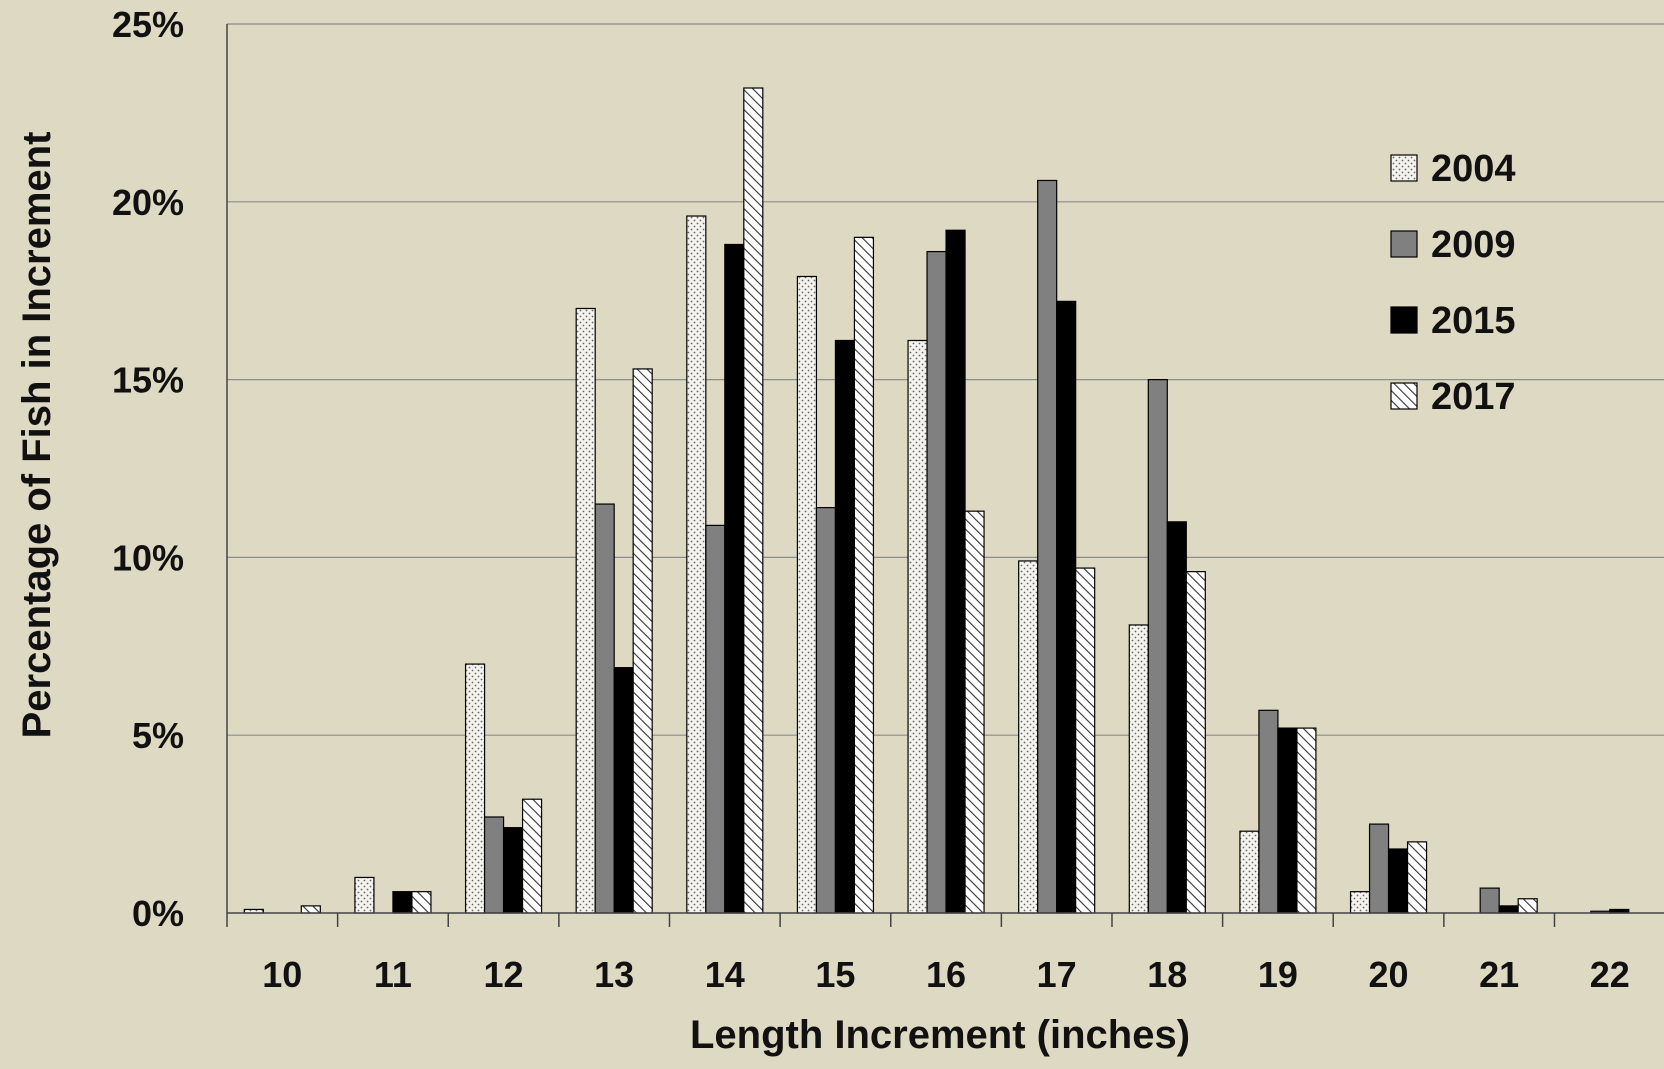 This screenshot has width=1664, height=1069. Describe the element at coordinates (1404, 244) in the screenshot. I see `legend-swatch-2009` at that location.